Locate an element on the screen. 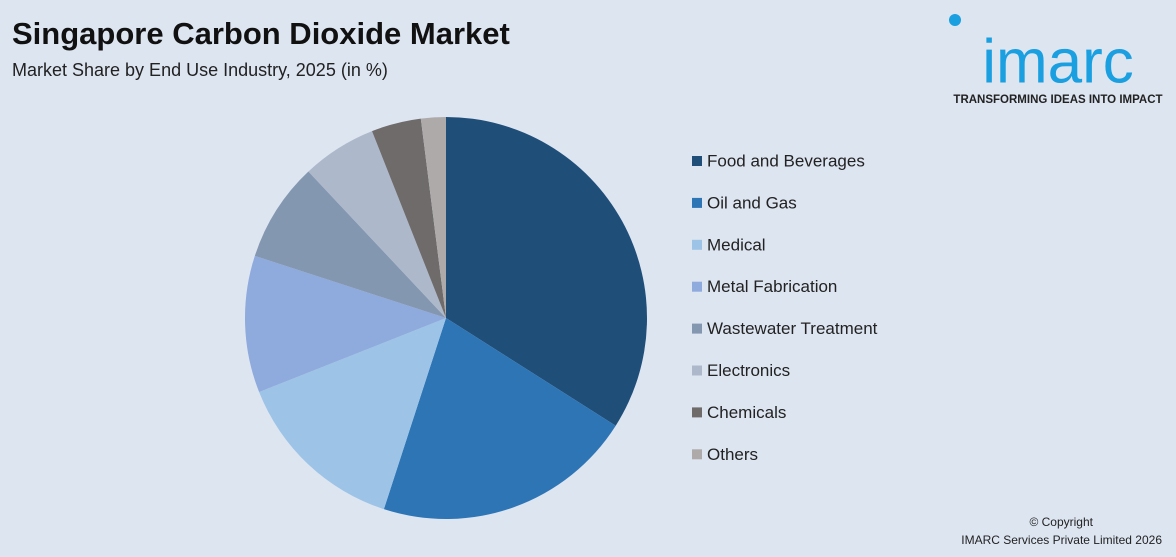 The height and width of the screenshot is (557, 1176). legend-label: Others is located at coordinates (732, 454).